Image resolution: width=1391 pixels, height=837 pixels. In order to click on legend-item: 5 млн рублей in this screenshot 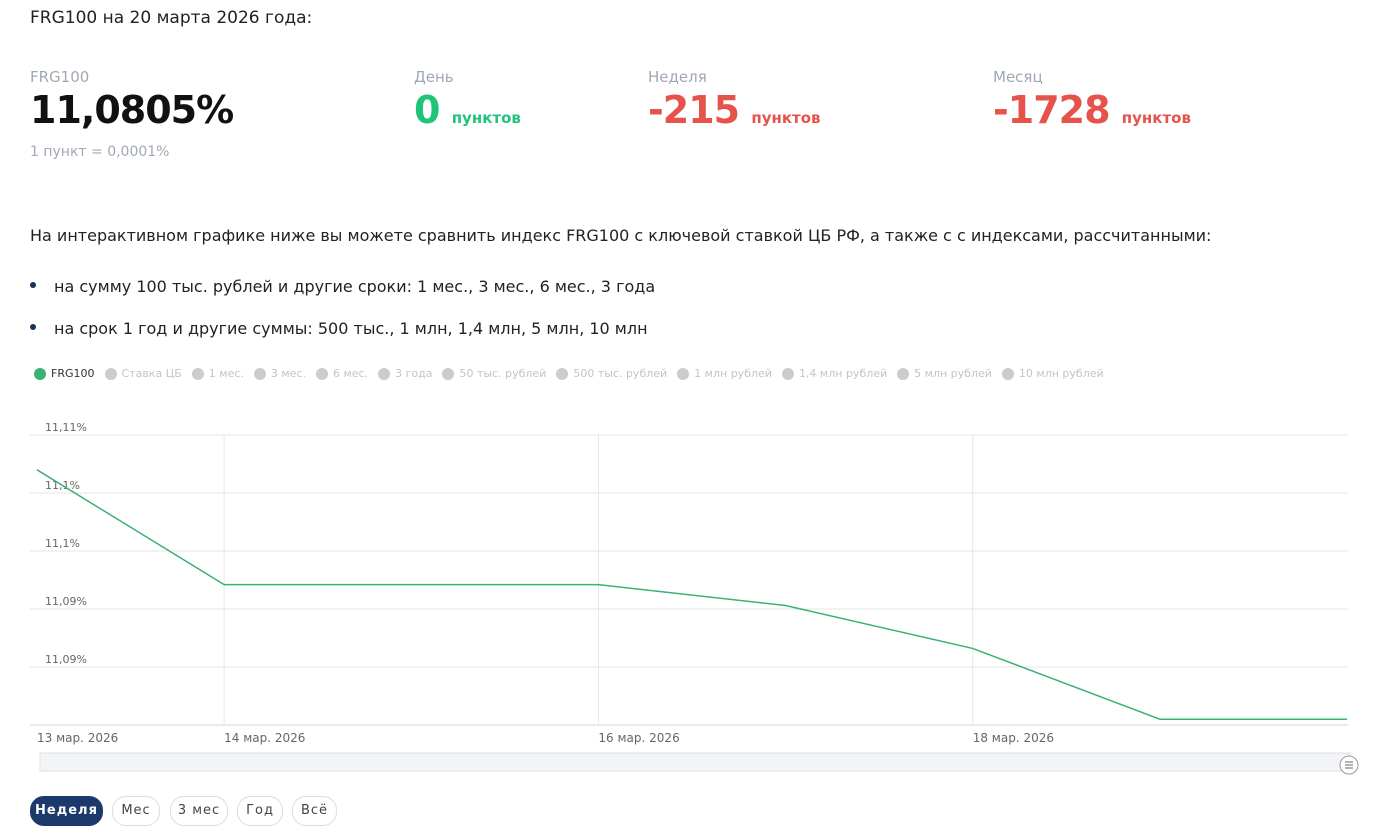, I will do `click(944, 373)`.